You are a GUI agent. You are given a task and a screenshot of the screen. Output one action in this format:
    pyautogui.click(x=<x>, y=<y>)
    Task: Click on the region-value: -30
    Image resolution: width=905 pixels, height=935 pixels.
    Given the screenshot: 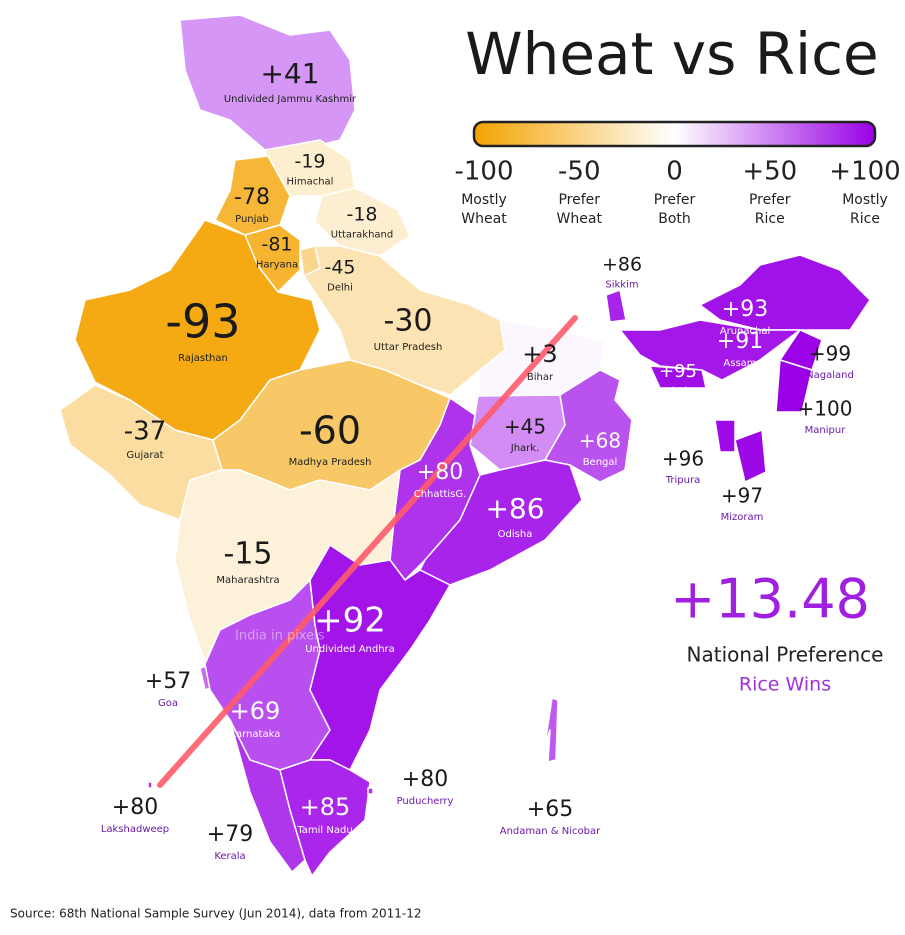 What is the action you would take?
    pyautogui.click(x=408, y=321)
    